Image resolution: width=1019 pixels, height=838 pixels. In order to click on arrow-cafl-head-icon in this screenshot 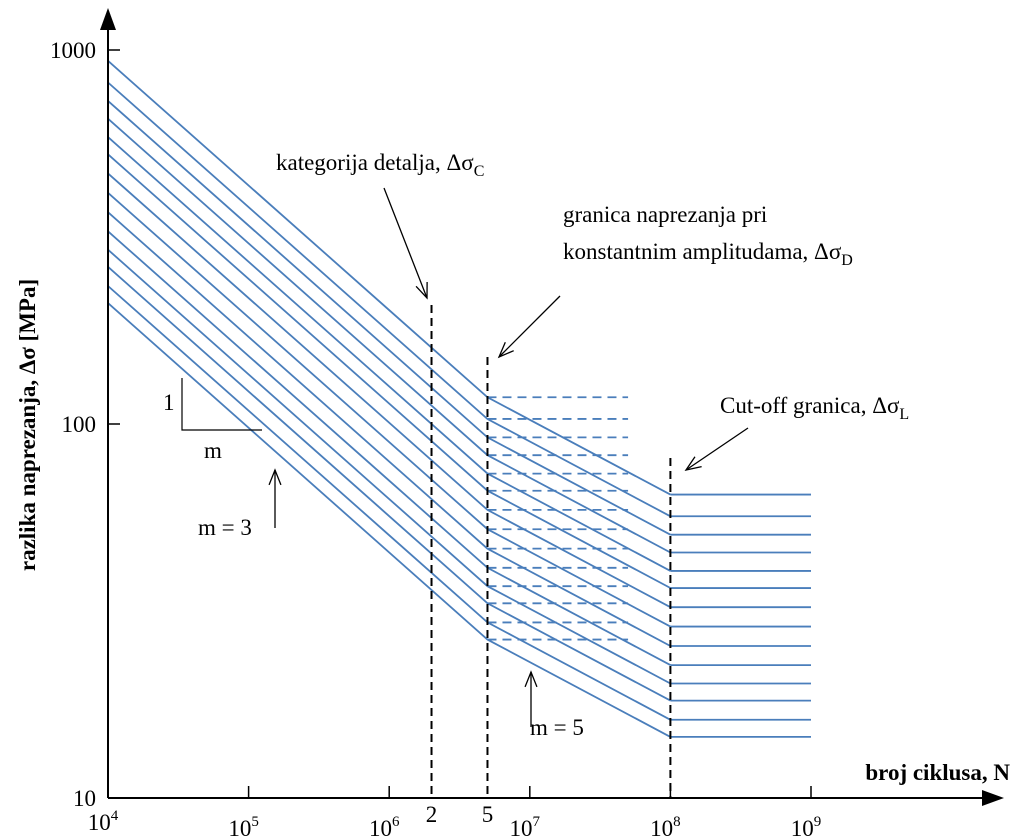, I will do `click(505, 350)`.